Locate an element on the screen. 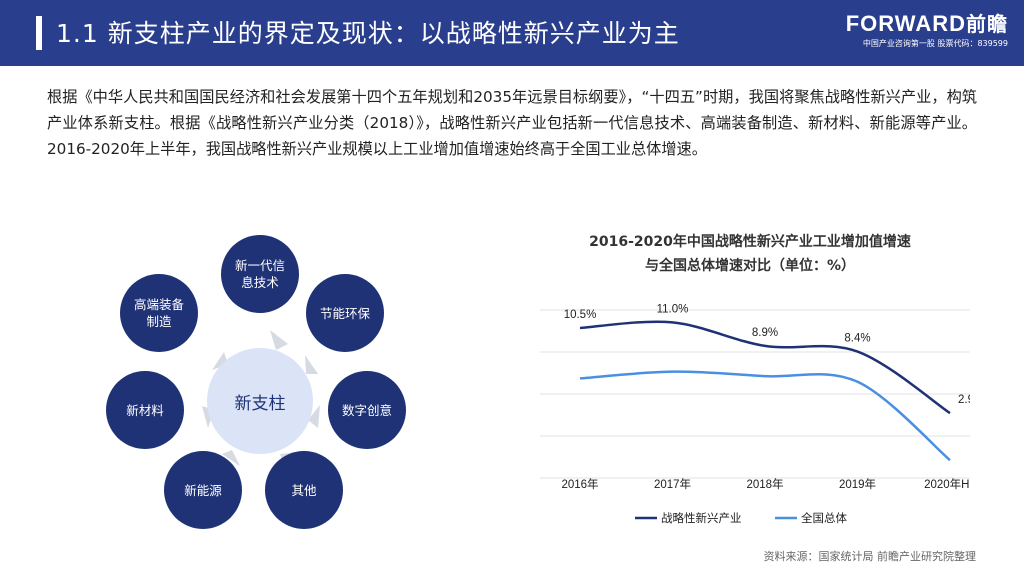 The image size is (1024, 576). data-label: 8.9% is located at coordinates (765, 333).